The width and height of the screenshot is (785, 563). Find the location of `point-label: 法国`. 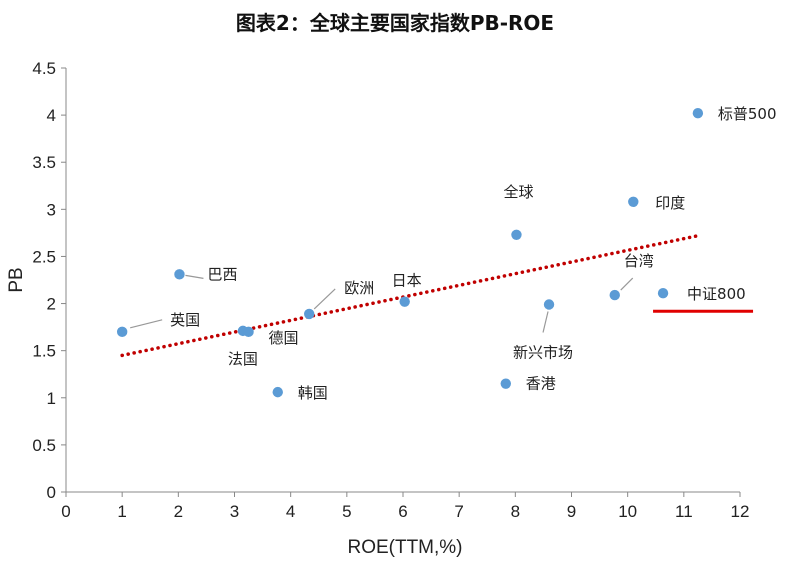

point-label: 法国 is located at coordinates (243, 359).